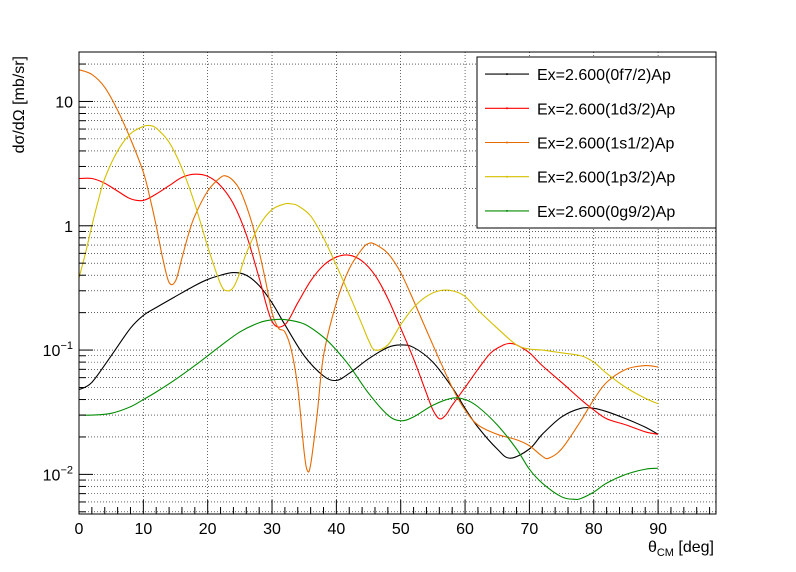 This screenshot has height=572, width=796. I want to click on y-tick-label: 10⁻¹, so click(58, 350).